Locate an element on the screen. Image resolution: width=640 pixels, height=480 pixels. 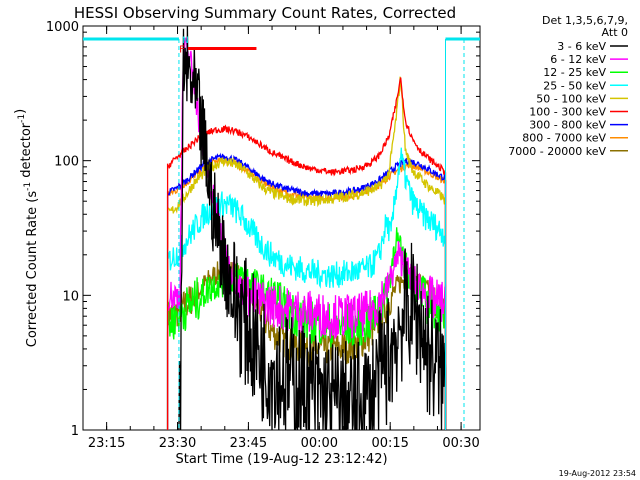
x-tick-label: 00:30 is located at coordinates (460, 443).